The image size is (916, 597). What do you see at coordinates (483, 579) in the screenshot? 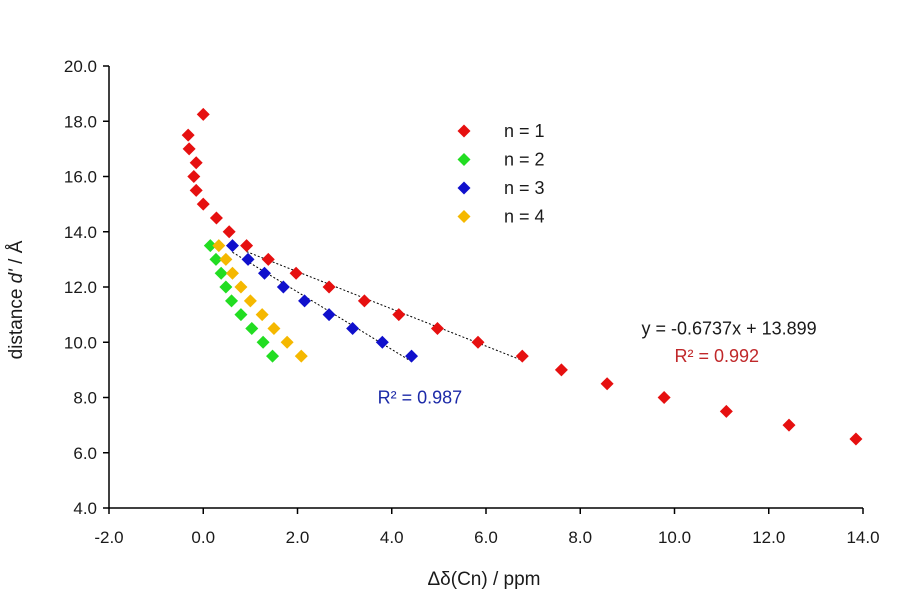
I see `x-axis-label: Δδ(Cn) / ppm` at bounding box center [483, 579].